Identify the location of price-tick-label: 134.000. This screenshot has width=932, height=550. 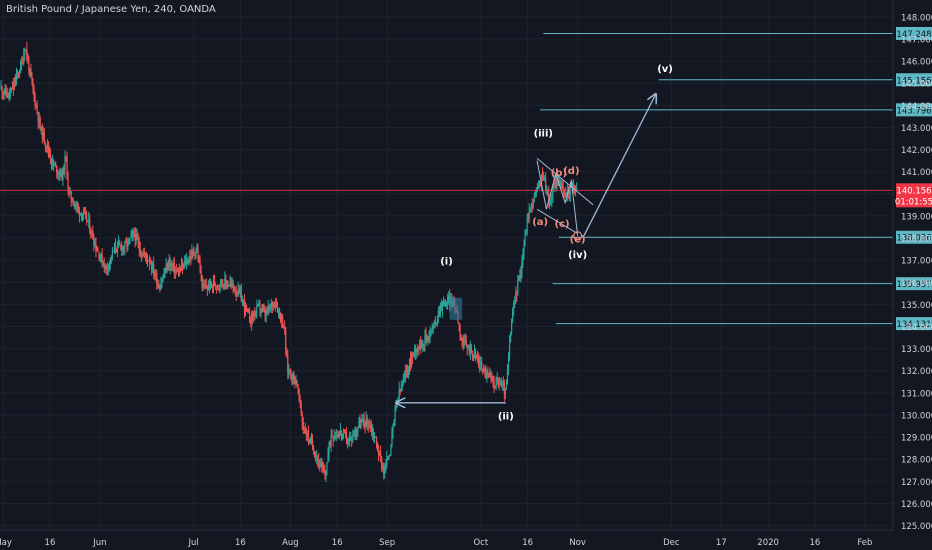
(916, 328).